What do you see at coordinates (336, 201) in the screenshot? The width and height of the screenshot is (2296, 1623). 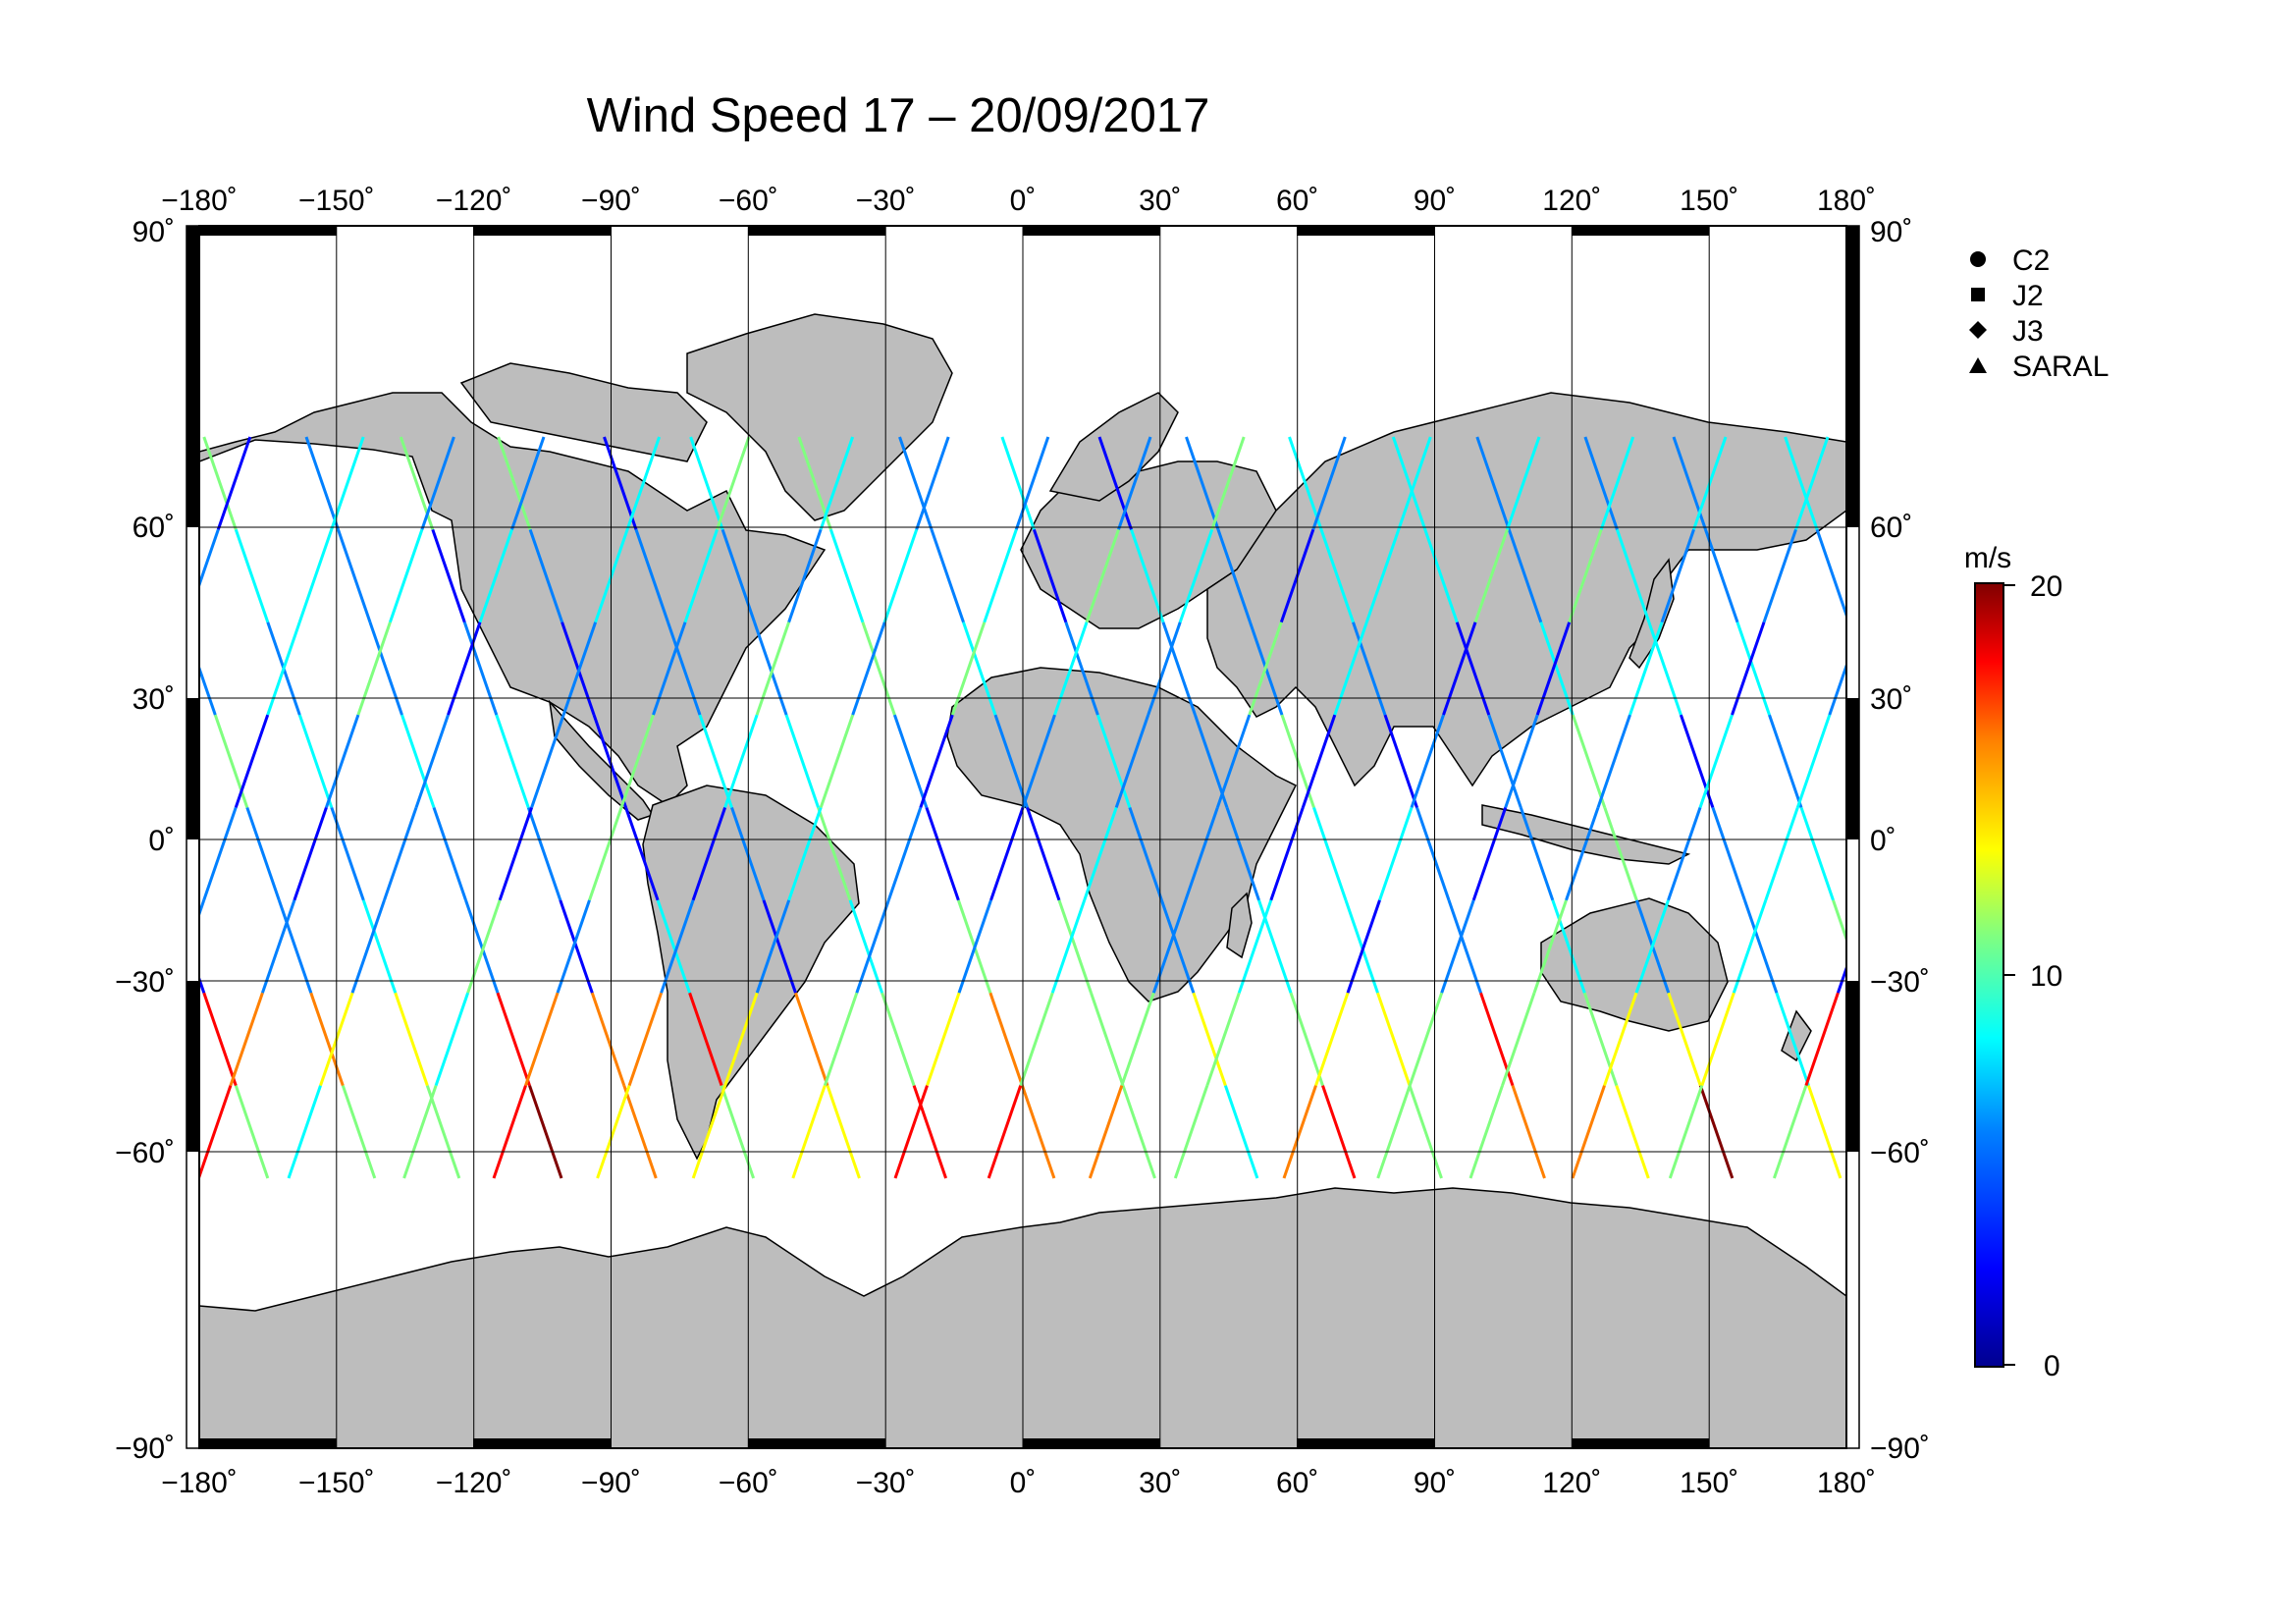 I see `lon-tick-label: −150˚` at bounding box center [336, 201].